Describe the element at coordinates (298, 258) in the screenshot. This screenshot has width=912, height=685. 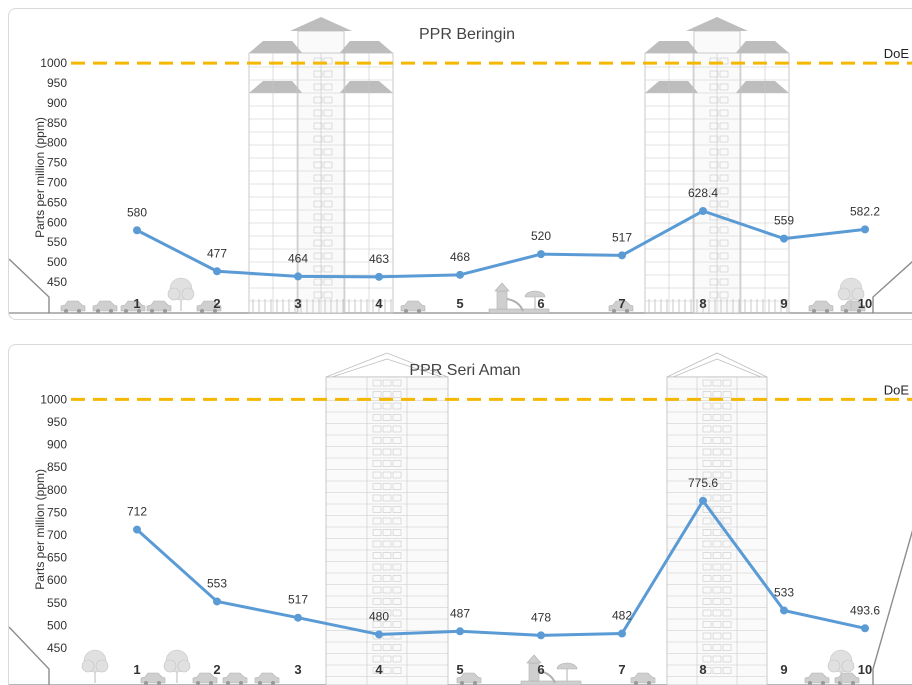
I see `data-label: 464` at that location.